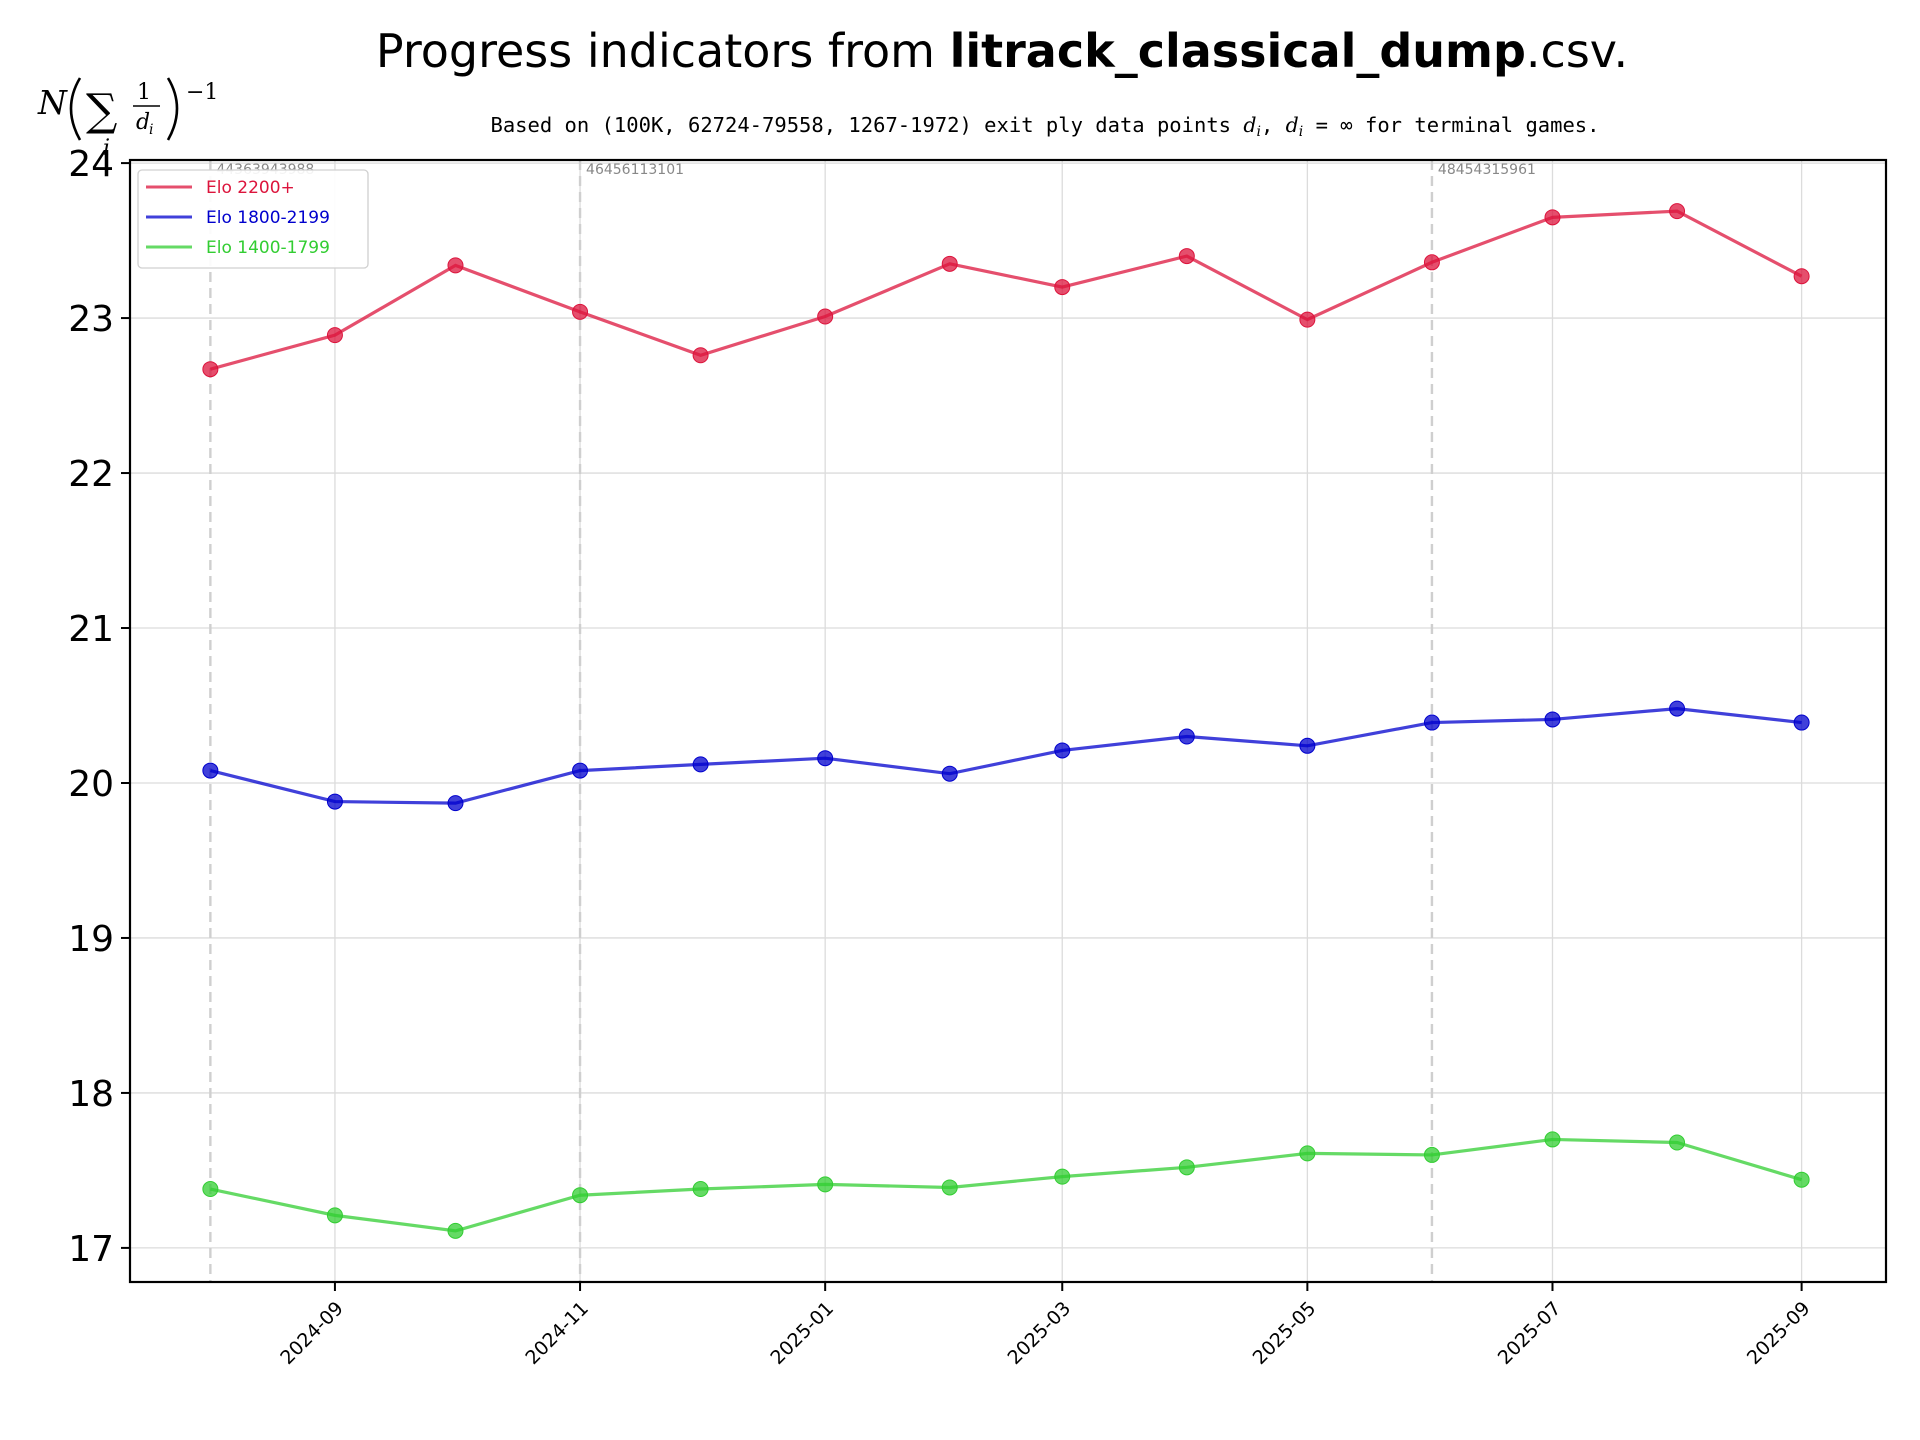 The image size is (1920, 1440). Describe the element at coordinates (557, 1333) in the screenshot. I see `x-tick-label: 2024-11` at that location.